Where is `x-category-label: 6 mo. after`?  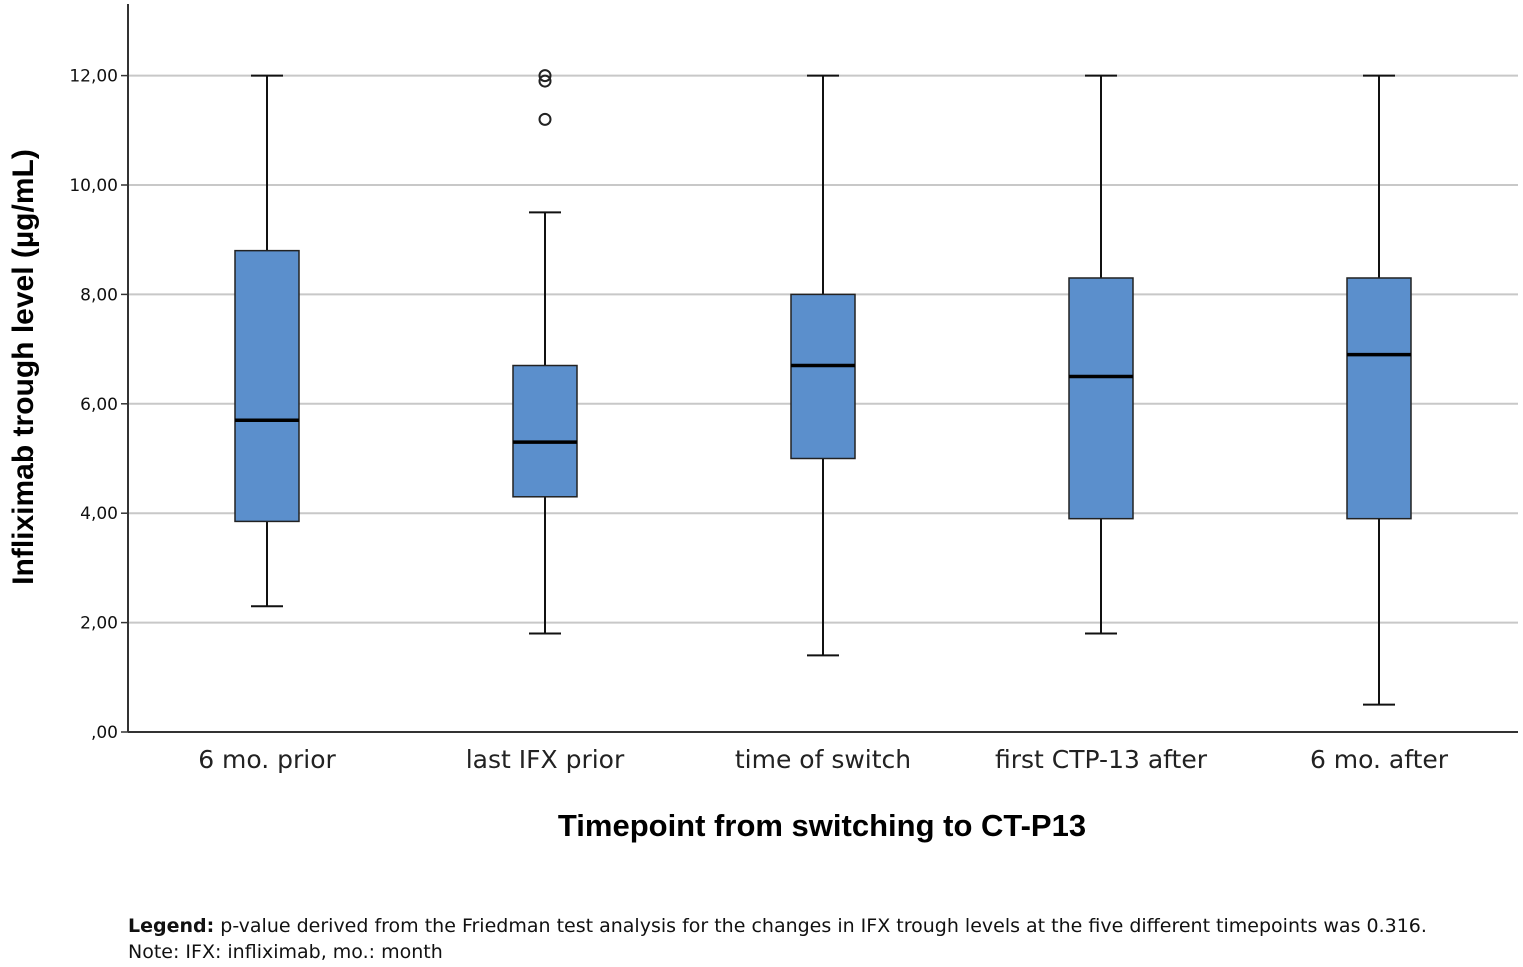 x-category-label: 6 mo. after is located at coordinates (1379, 759).